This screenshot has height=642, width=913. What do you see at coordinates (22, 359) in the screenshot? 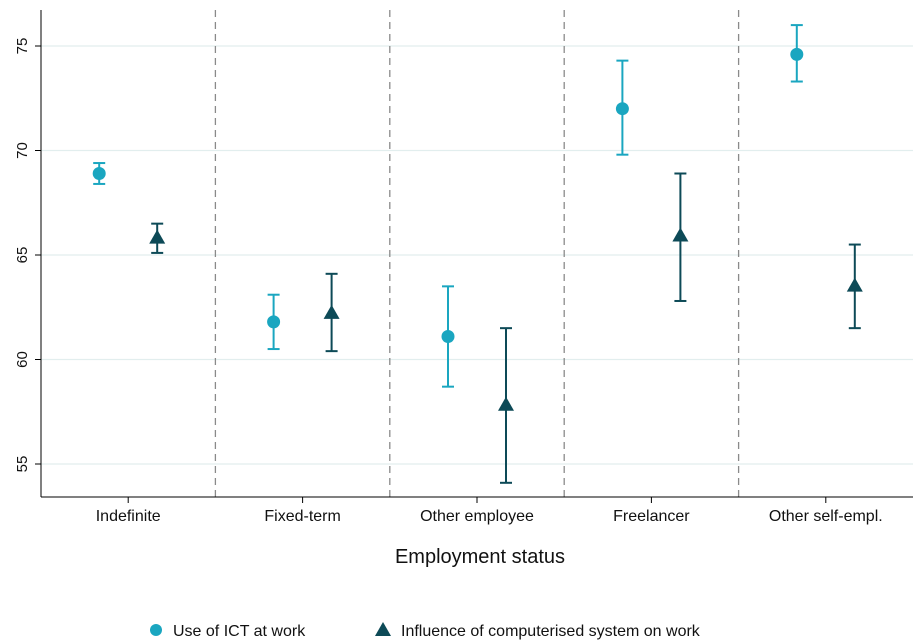
I see `y-tick-label: 60` at bounding box center [22, 359].